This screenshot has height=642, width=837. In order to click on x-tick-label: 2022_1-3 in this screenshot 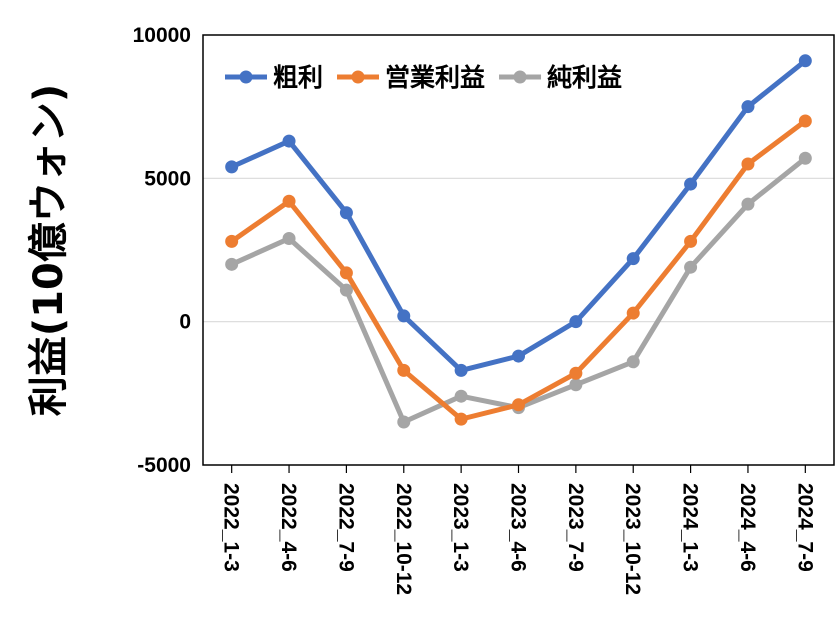, I will do `click(231, 527)`.